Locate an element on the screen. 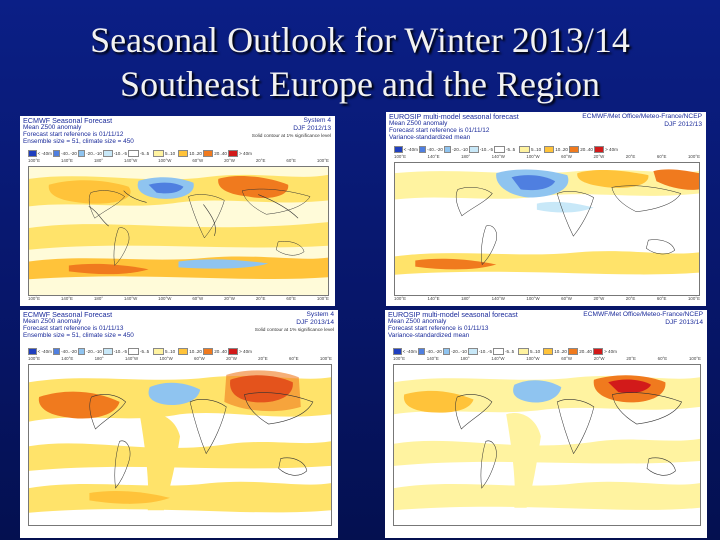 The width and height of the screenshot is (720, 540). panel-heading: ECMWF Seasonal Forecast is located at coordinates (68, 120).